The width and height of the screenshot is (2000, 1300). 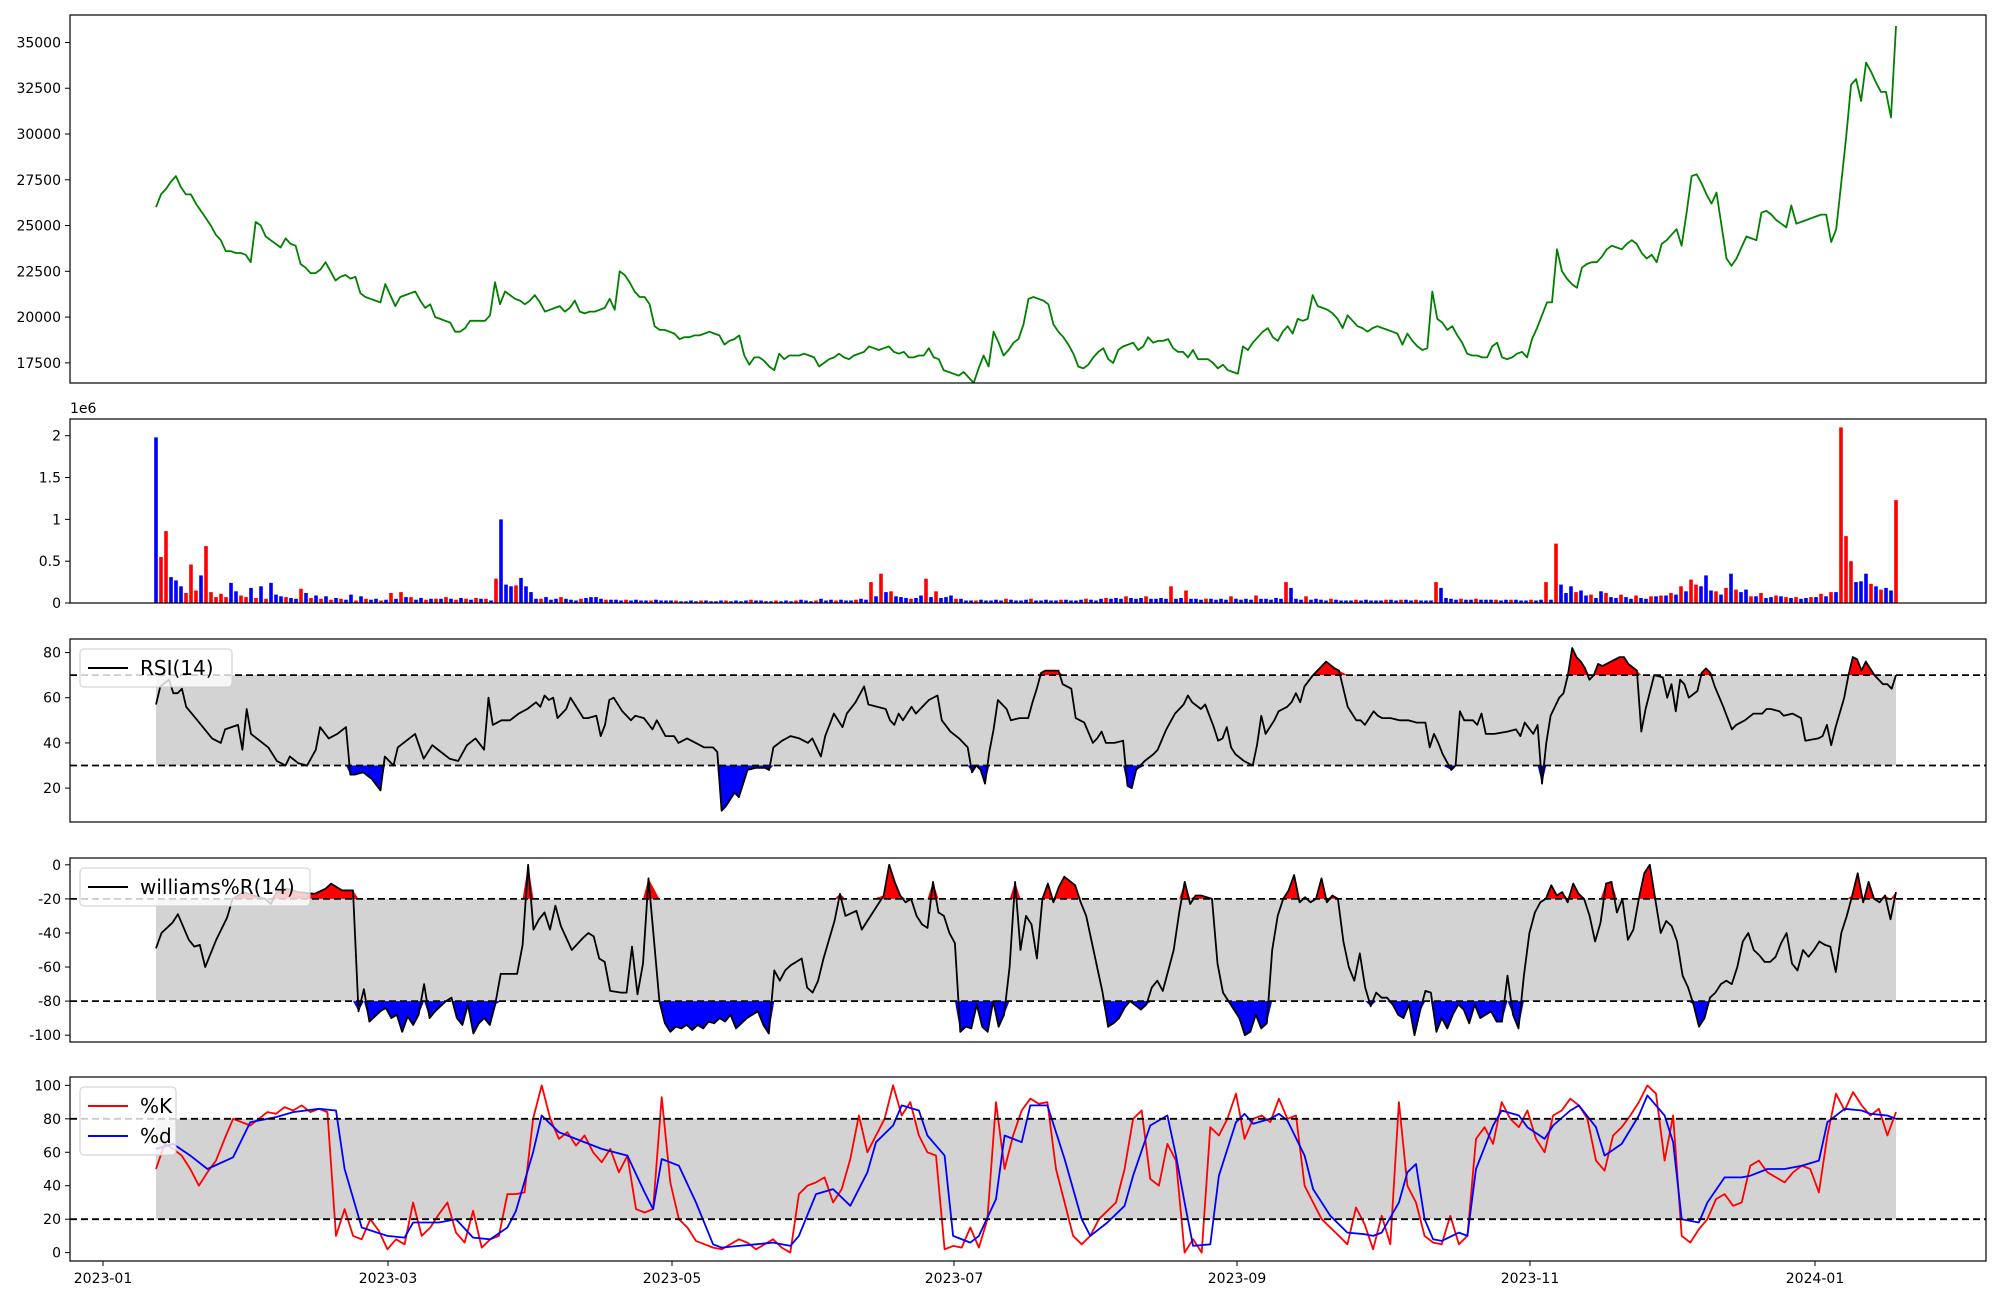 I want to click on y-tick-label: -60, so click(x=49, y=968).